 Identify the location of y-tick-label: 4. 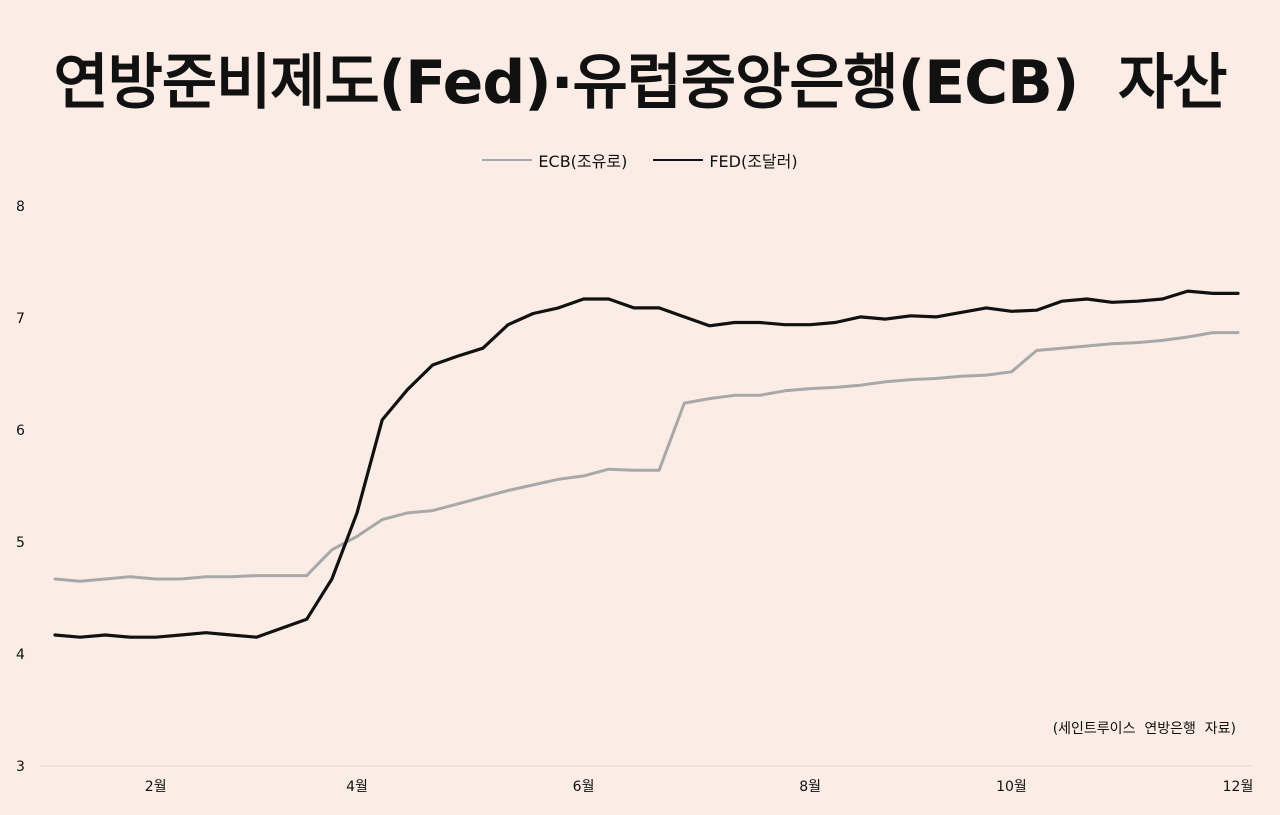
(20, 655).